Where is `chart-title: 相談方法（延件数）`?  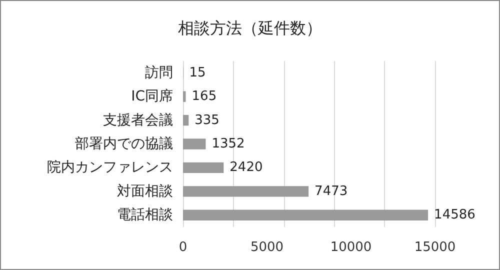
chart-title: 相談方法（延件数） is located at coordinates (250, 28).